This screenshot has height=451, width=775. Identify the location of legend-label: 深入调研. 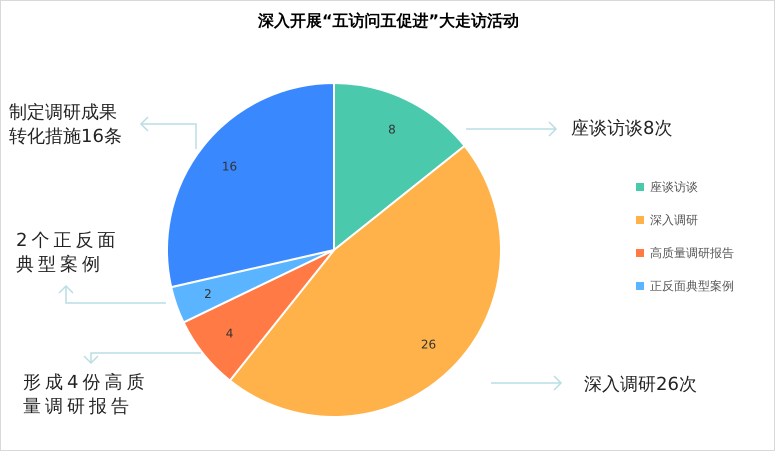
(674, 220).